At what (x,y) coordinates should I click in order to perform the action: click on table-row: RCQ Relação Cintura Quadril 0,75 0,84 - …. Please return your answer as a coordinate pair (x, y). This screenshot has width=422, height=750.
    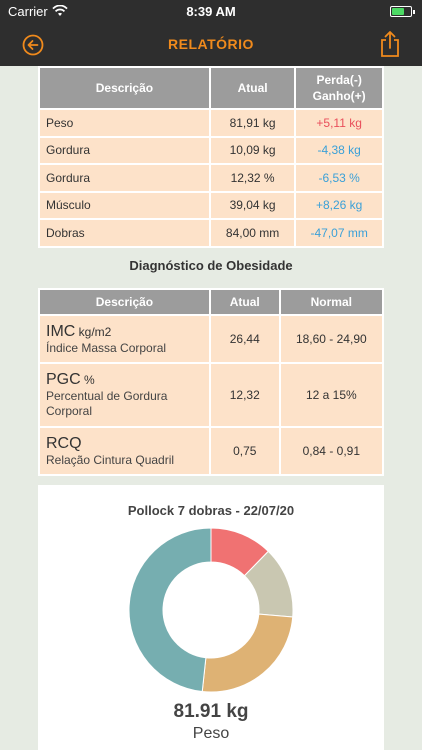
    Looking at the image, I should click on (211, 451).